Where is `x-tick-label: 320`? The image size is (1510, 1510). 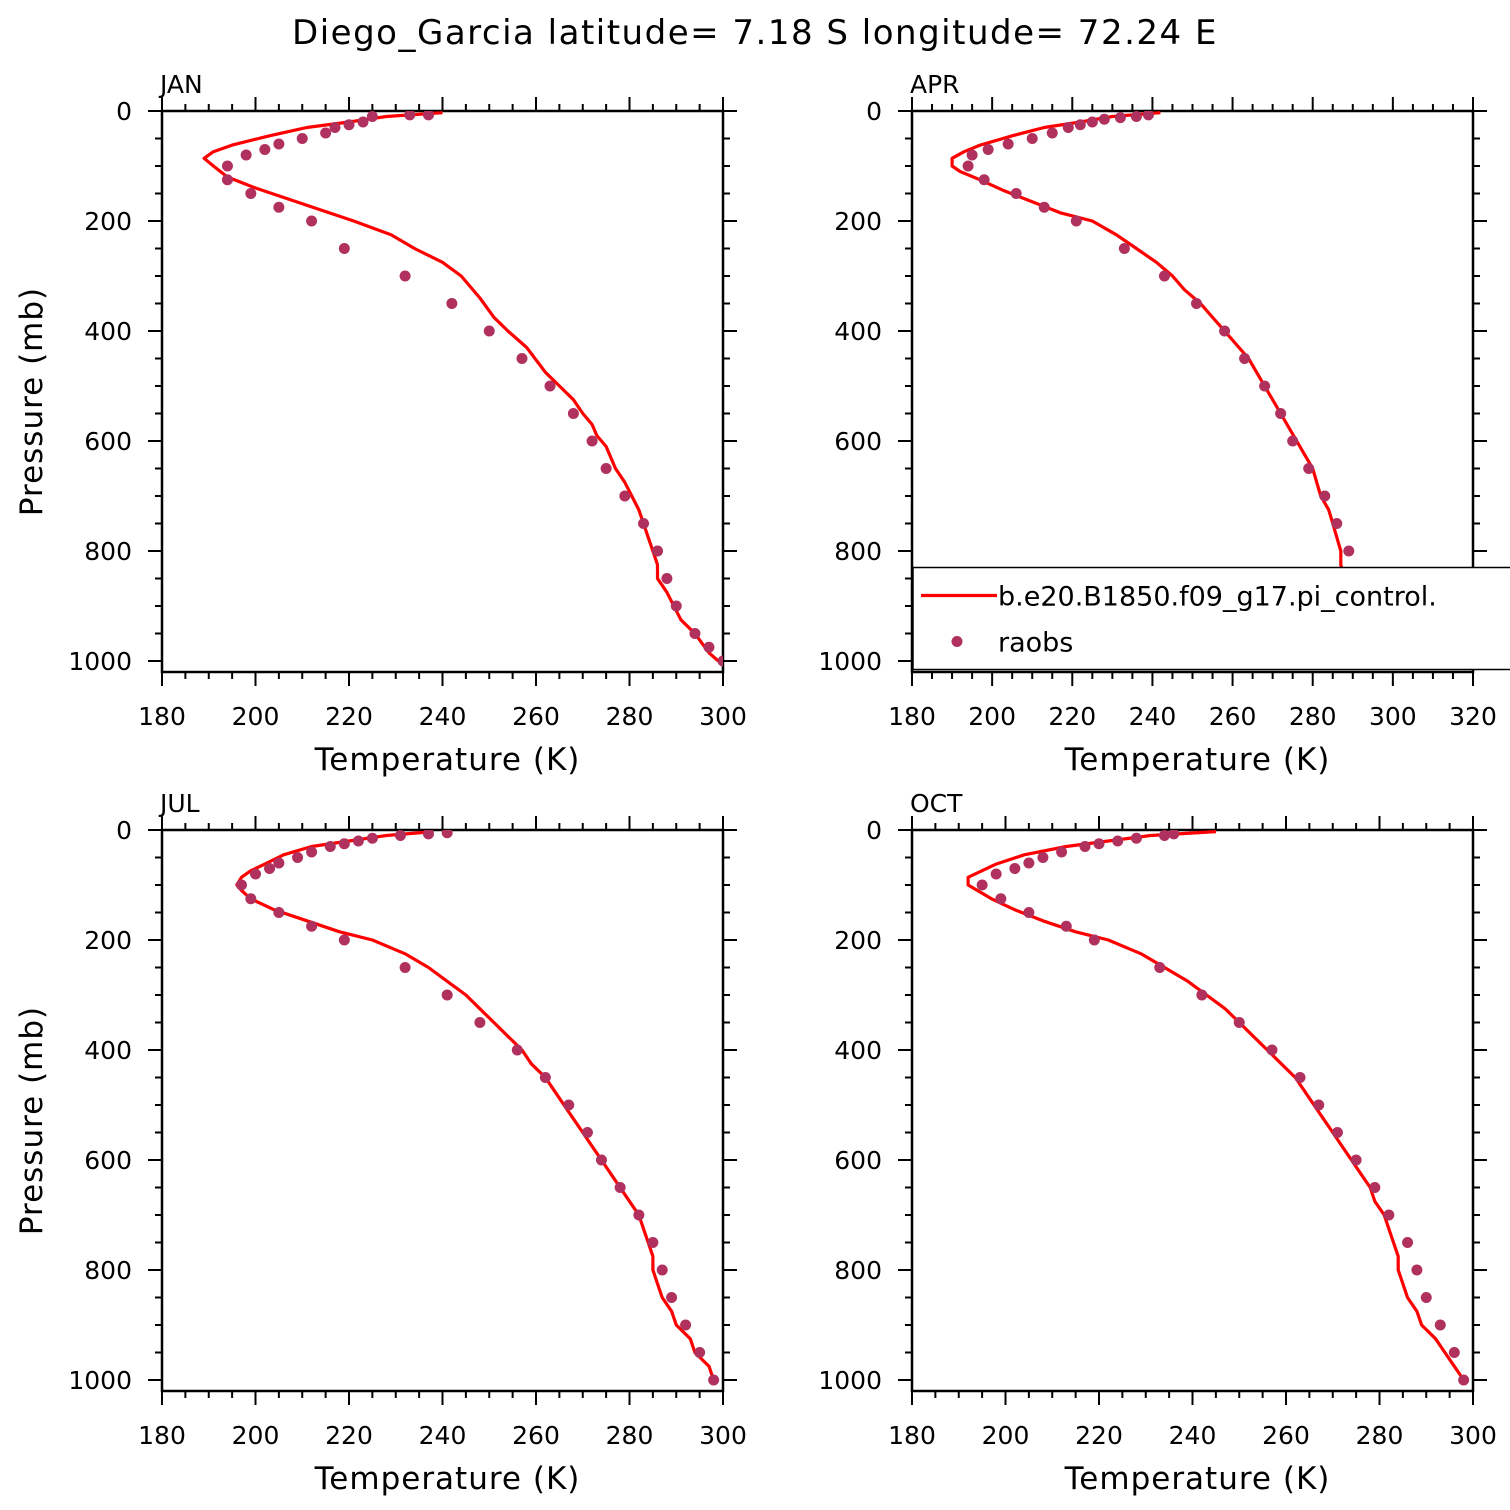
x-tick-label: 320 is located at coordinates (1473, 716).